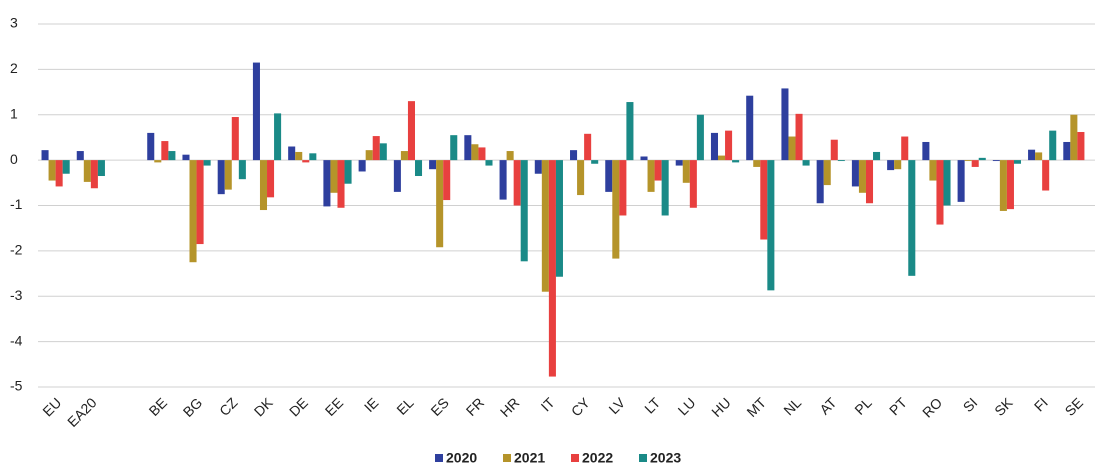  Describe the element at coordinates (461, 457) in the screenshot. I see `legend-text: 2020` at that location.